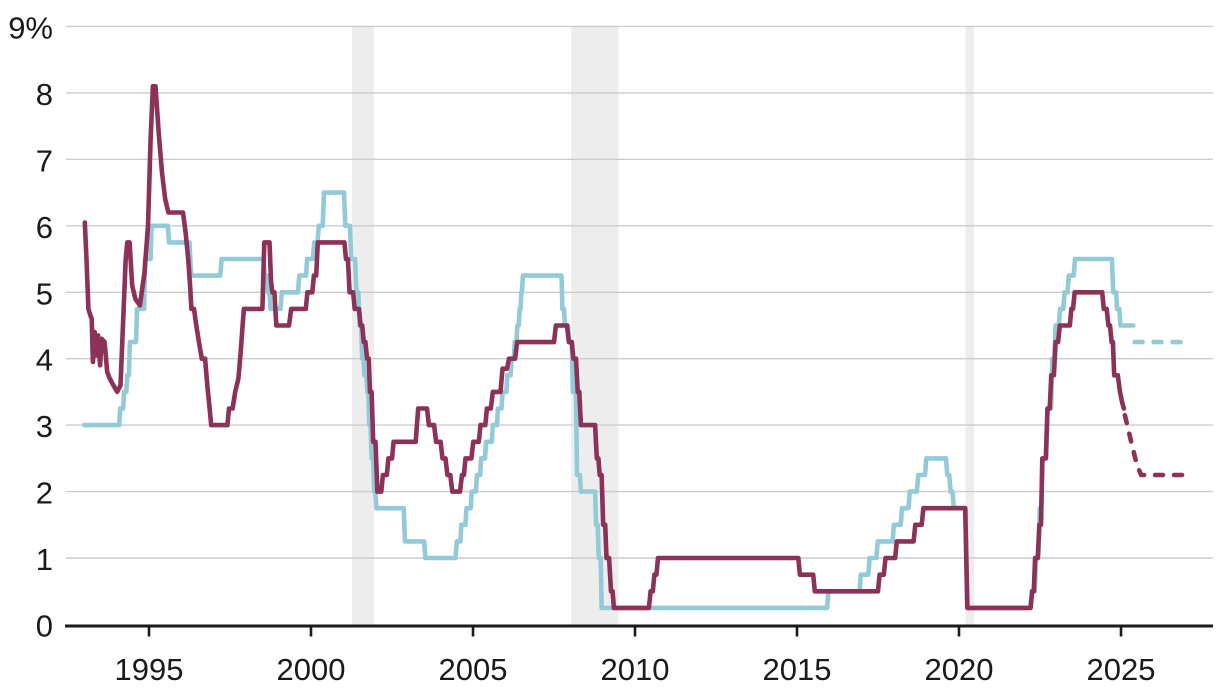  Describe the element at coordinates (44, 559) in the screenshot. I see `y-axis-label: 1` at that location.